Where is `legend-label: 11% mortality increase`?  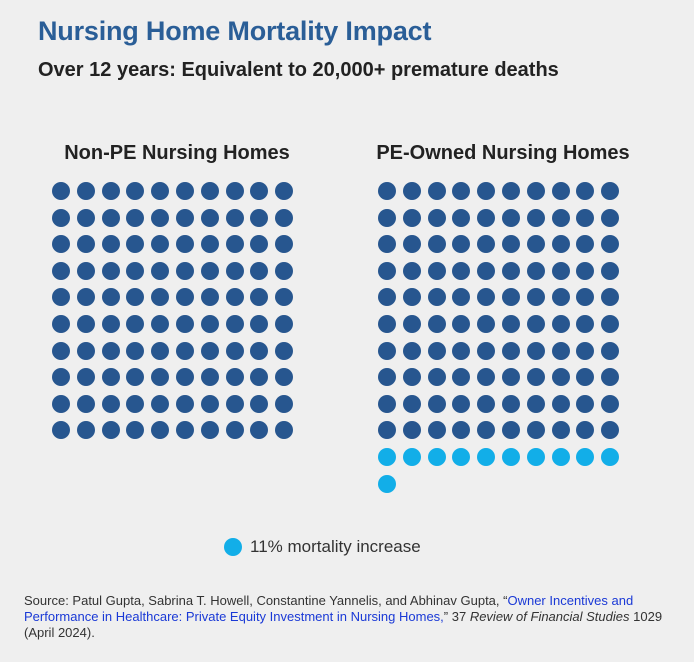 legend-label: 11% mortality increase is located at coordinates (335, 546).